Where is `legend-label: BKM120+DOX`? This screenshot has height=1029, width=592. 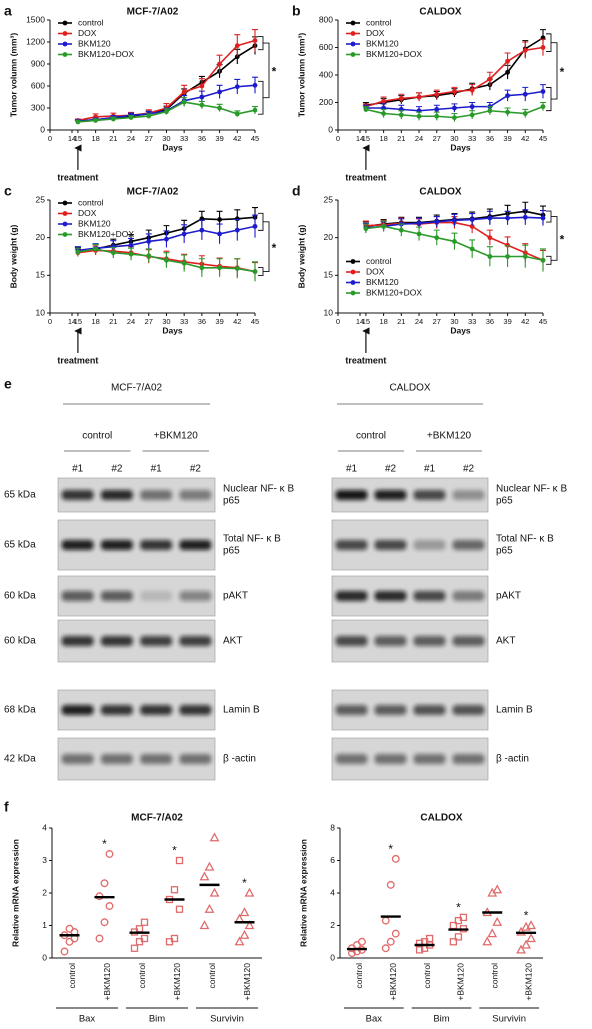
legend-label: BKM120+DOX is located at coordinates (106, 54).